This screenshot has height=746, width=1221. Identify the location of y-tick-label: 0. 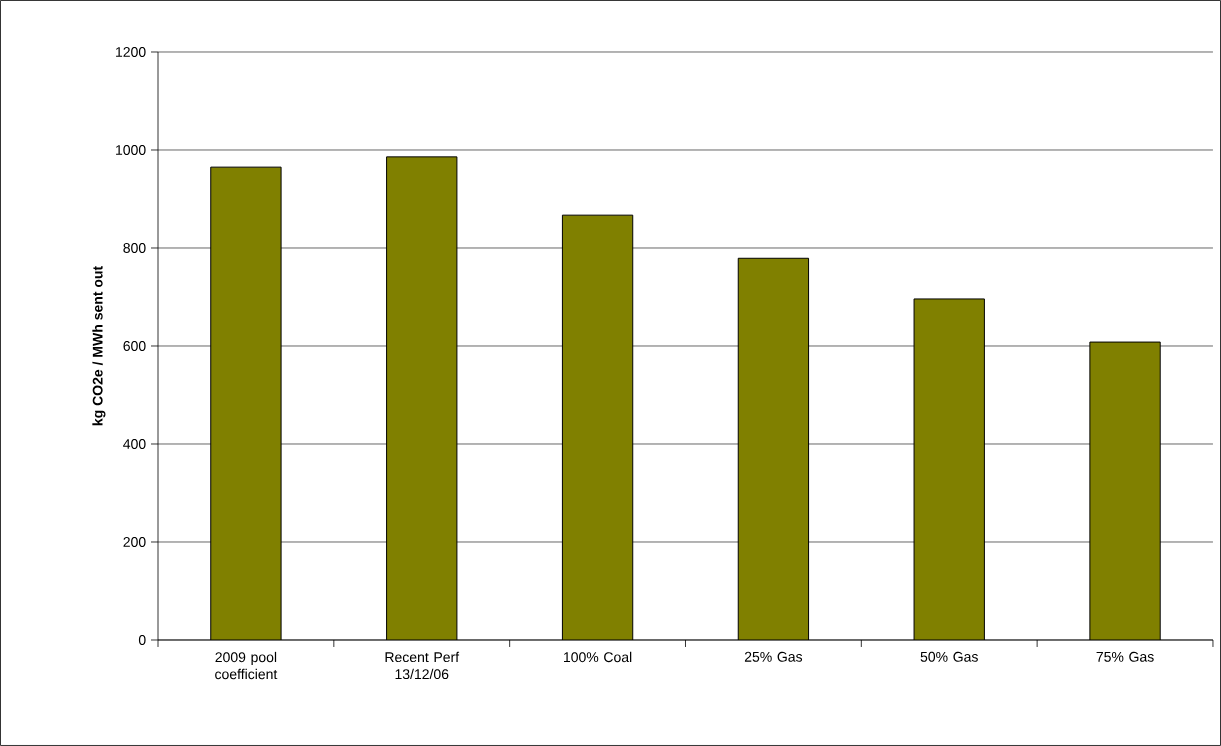
(142, 640).